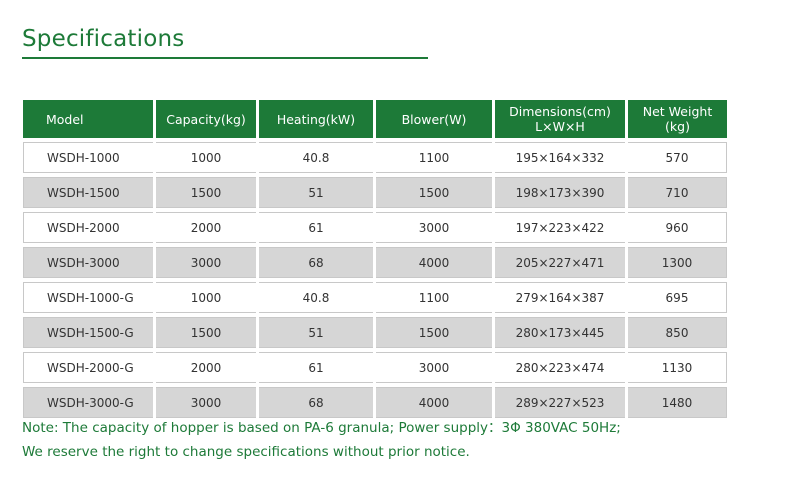  I want to click on cell-net-weight: 1130, so click(677, 367).